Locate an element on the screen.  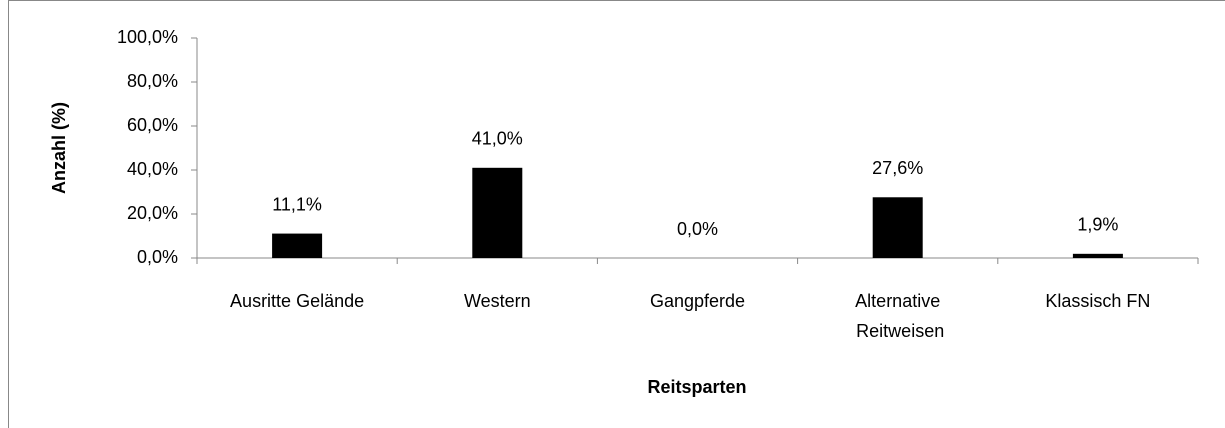
data-label: 41,0% is located at coordinates (497, 139).